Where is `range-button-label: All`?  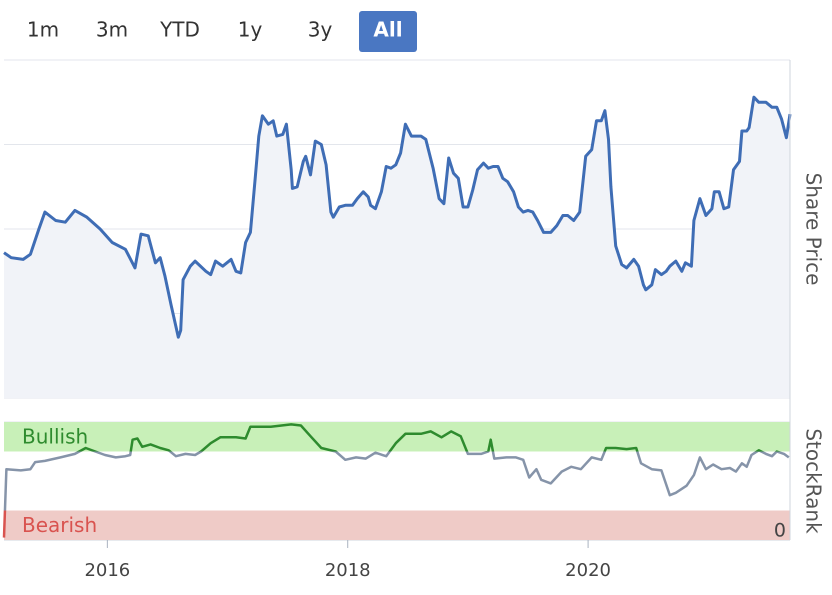
range-button-label: All is located at coordinates (387, 30).